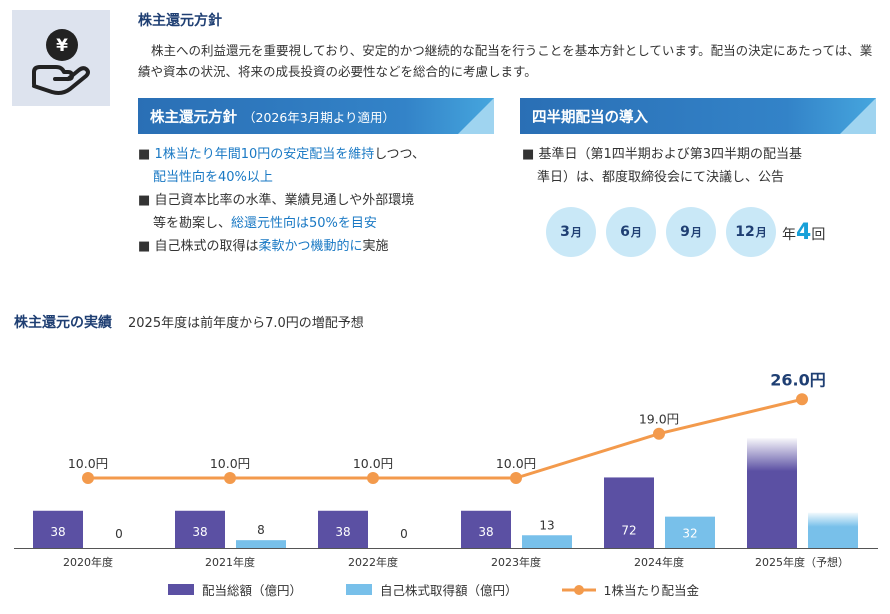  Describe the element at coordinates (659, 562) in the screenshot. I see `x-tick-label-4: 2024年度` at that location.